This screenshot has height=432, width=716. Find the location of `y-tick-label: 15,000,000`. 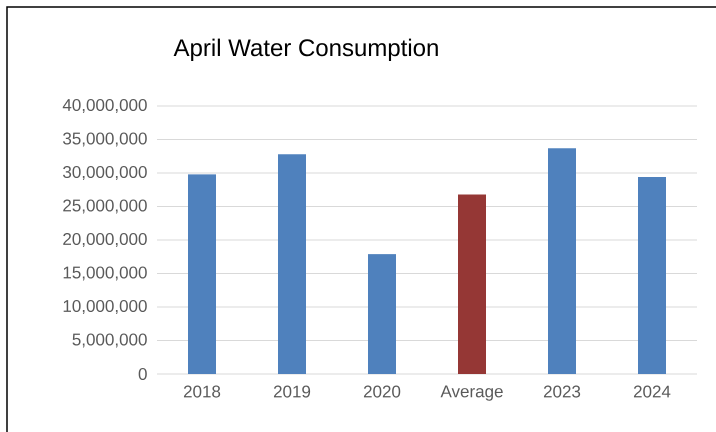

y-tick-label: 15,000,000 is located at coordinates (105, 273).